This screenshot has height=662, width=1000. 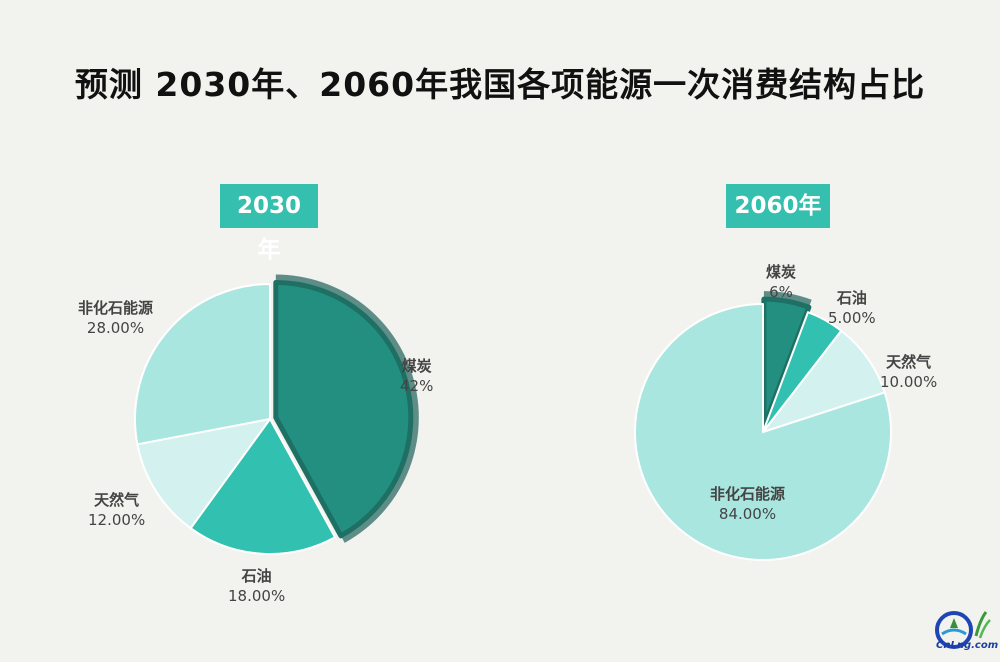 What do you see at coordinates (117, 510) in the screenshot?
I see `label-2030-gas: 天然气 12.00%` at bounding box center [117, 510].